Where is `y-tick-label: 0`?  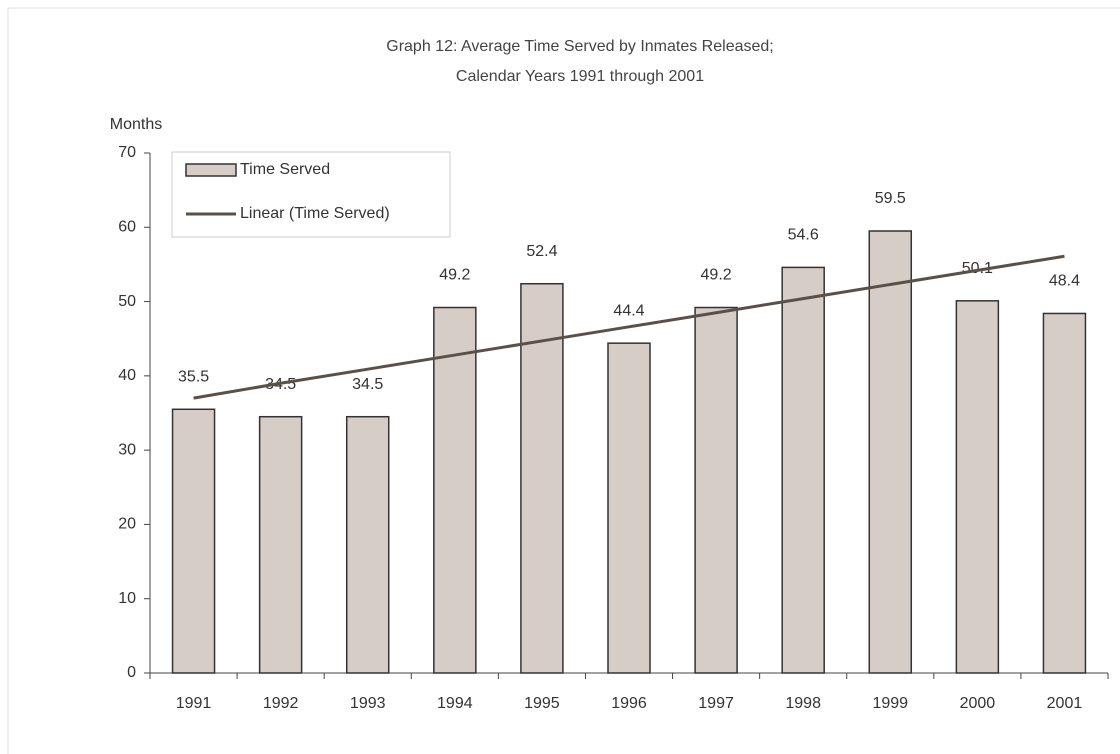
y-tick-label: 0 is located at coordinates (131, 672).